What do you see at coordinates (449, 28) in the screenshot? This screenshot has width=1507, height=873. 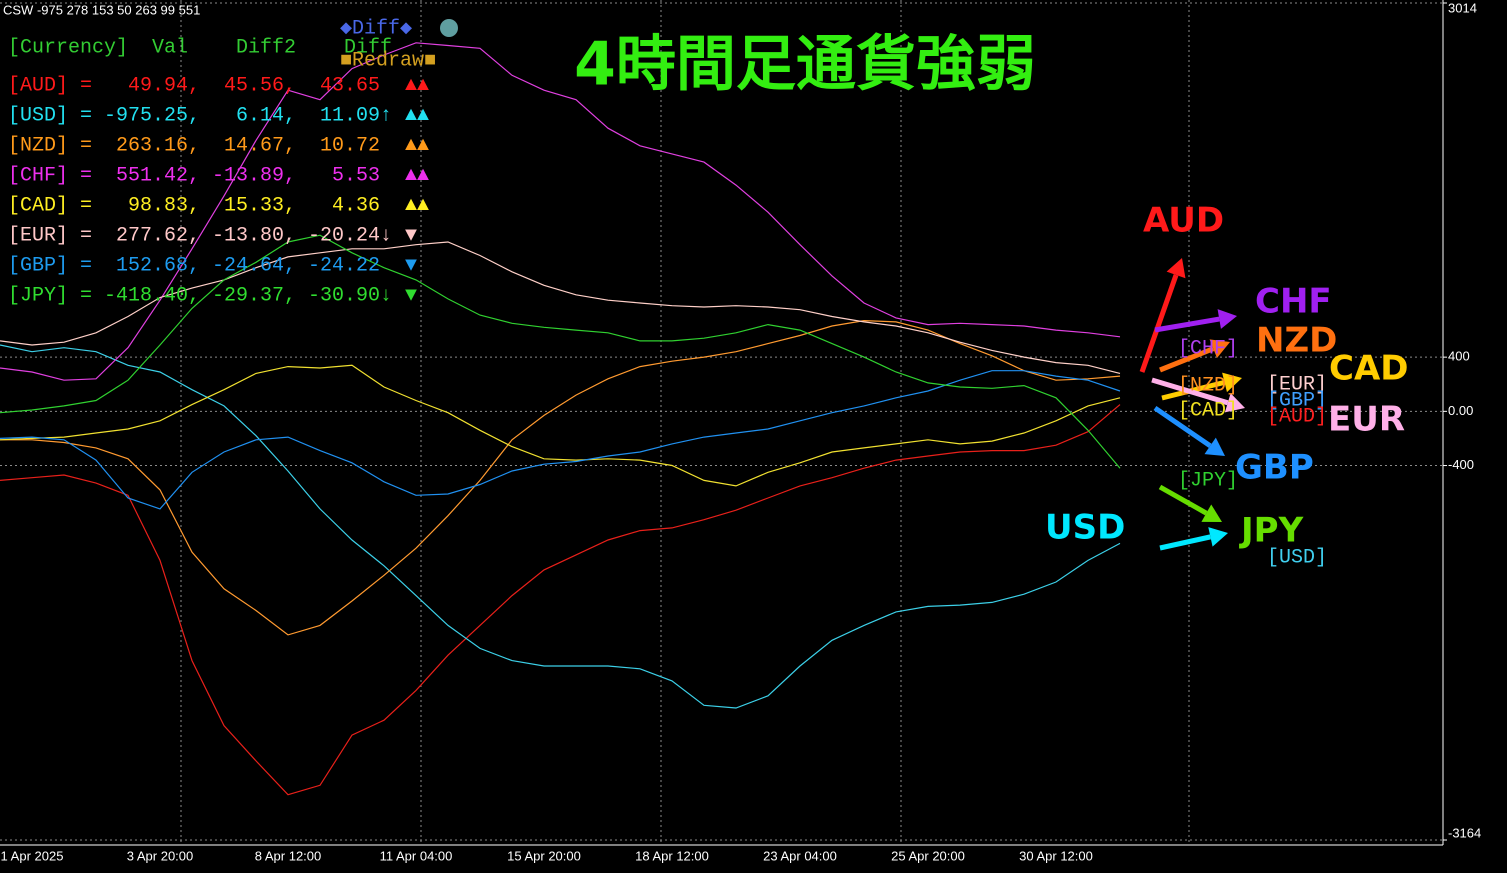 I see `toggle-dot` at bounding box center [449, 28].